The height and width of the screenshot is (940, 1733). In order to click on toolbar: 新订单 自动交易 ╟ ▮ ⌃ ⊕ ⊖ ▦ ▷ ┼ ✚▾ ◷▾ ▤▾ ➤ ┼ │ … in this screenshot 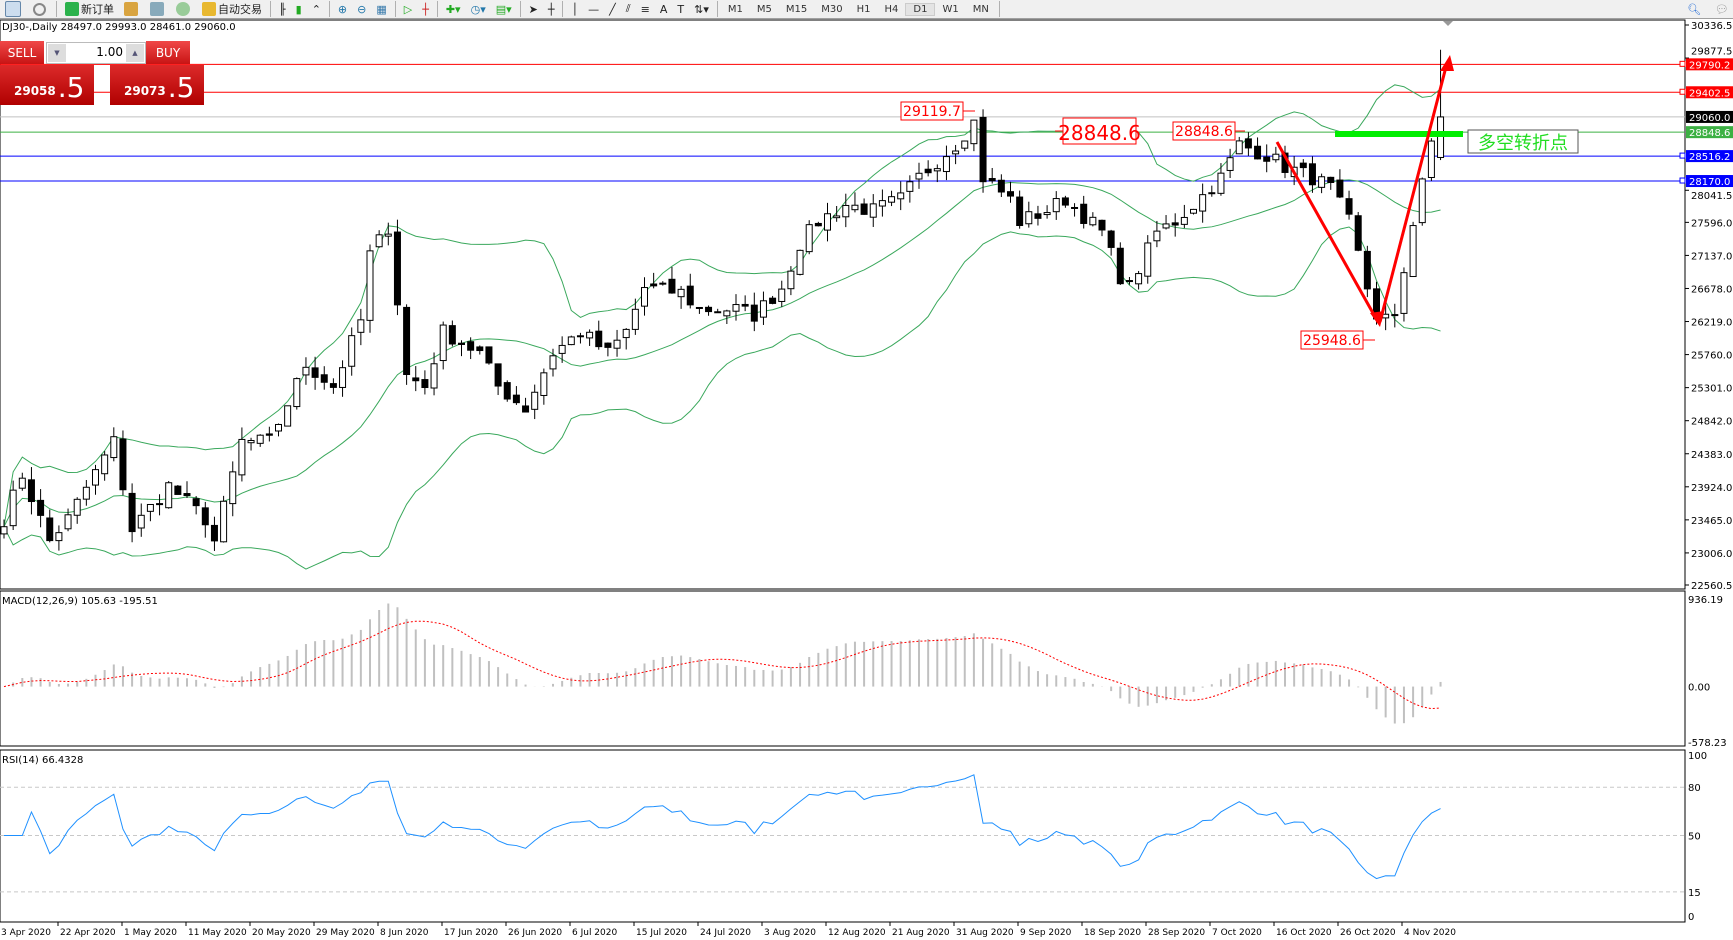, I will do `click(866, 9)`.